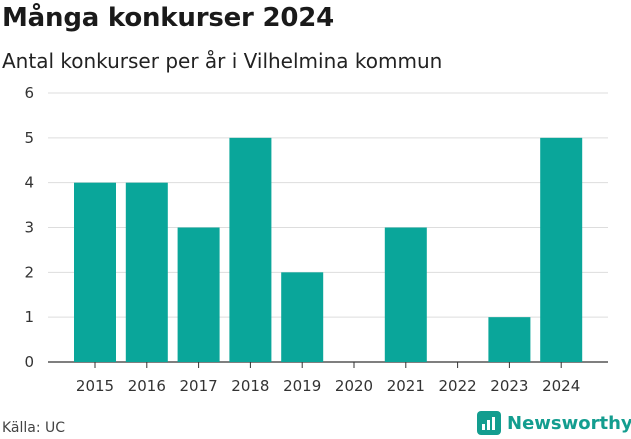  What do you see at coordinates (302, 317) in the screenshot?
I see `bar-2019` at bounding box center [302, 317].